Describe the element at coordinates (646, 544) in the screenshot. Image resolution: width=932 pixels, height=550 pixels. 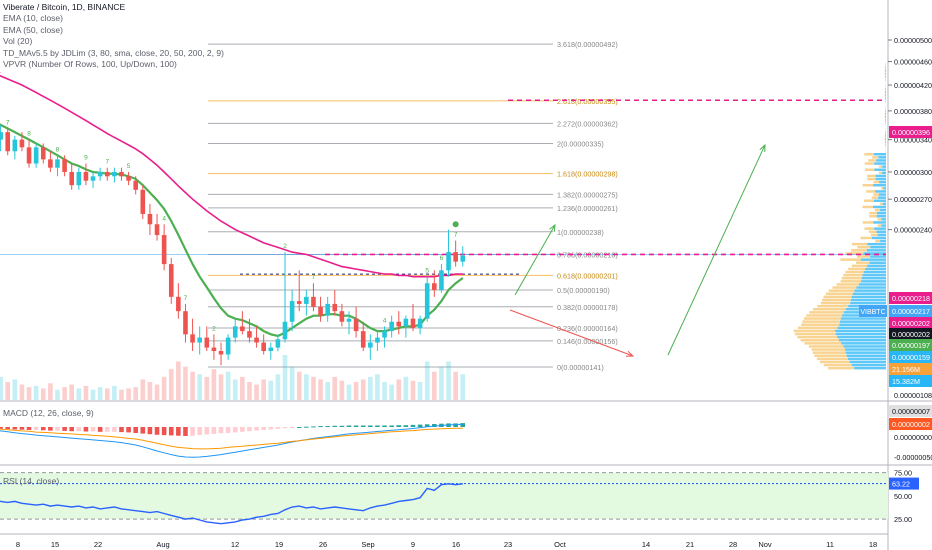
I see `time-axis-label: 14` at that location.